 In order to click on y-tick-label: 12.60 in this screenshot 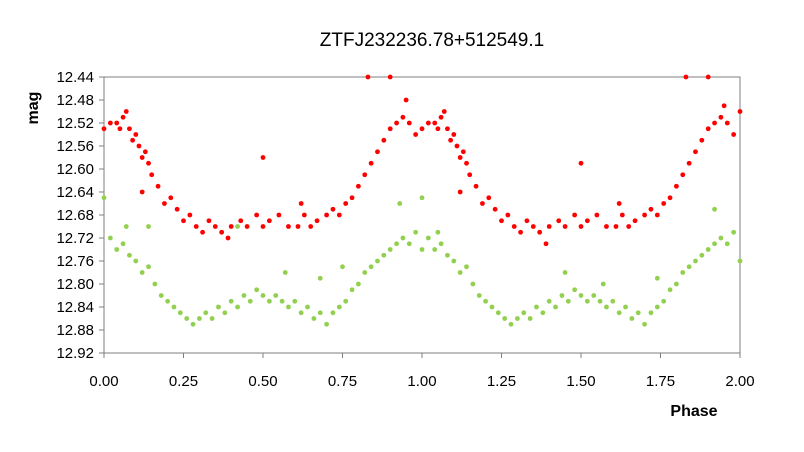, I will do `click(75, 169)`.